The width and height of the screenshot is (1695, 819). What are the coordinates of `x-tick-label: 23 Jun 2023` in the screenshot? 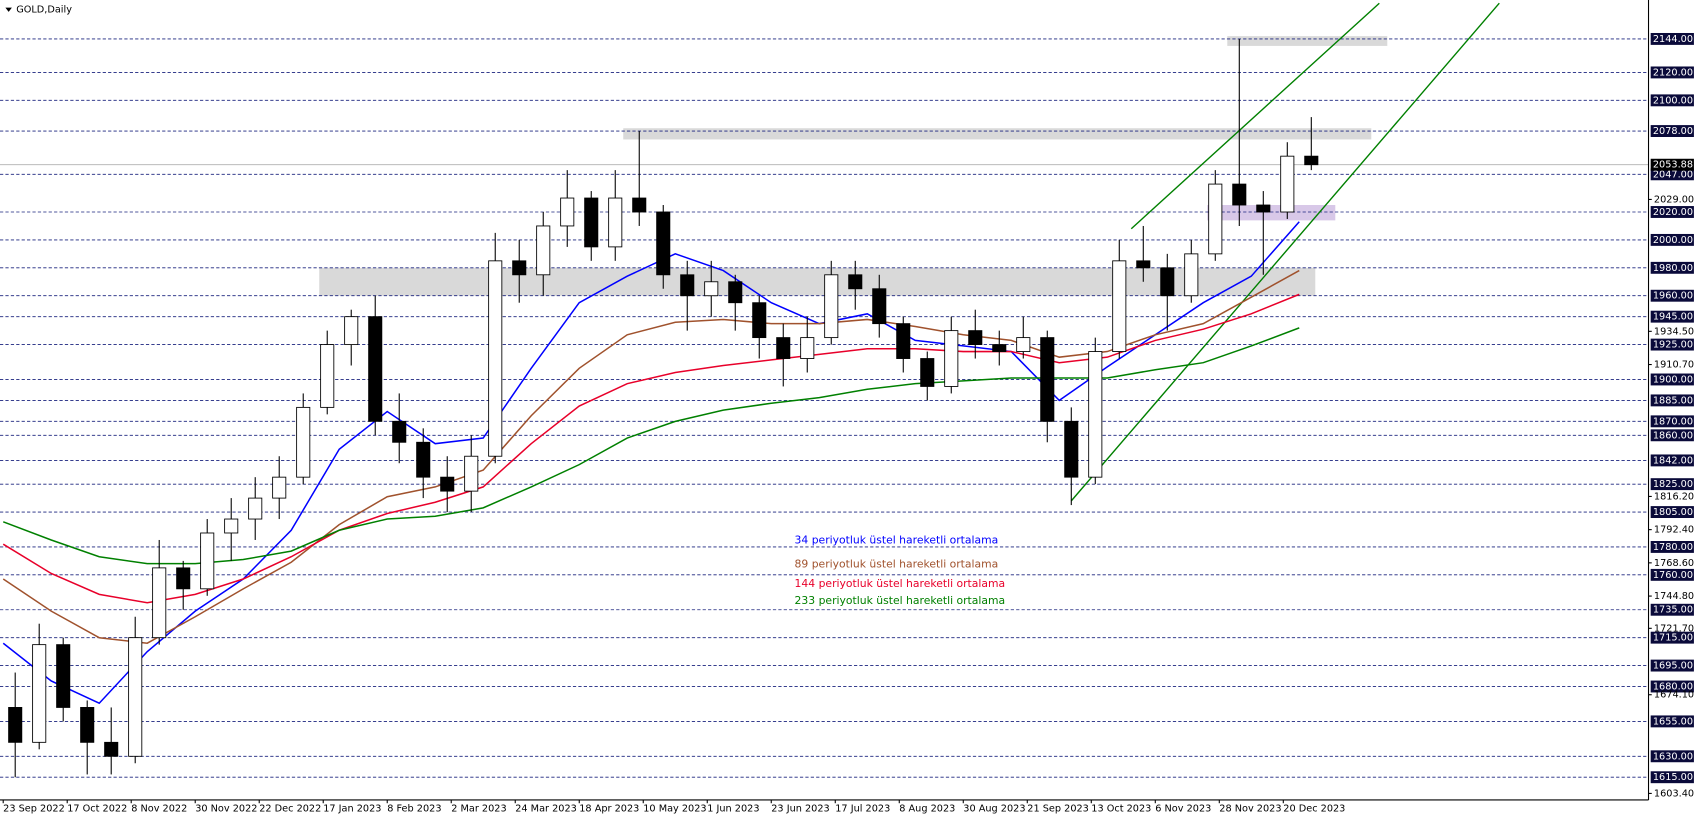 It's located at (800, 809).